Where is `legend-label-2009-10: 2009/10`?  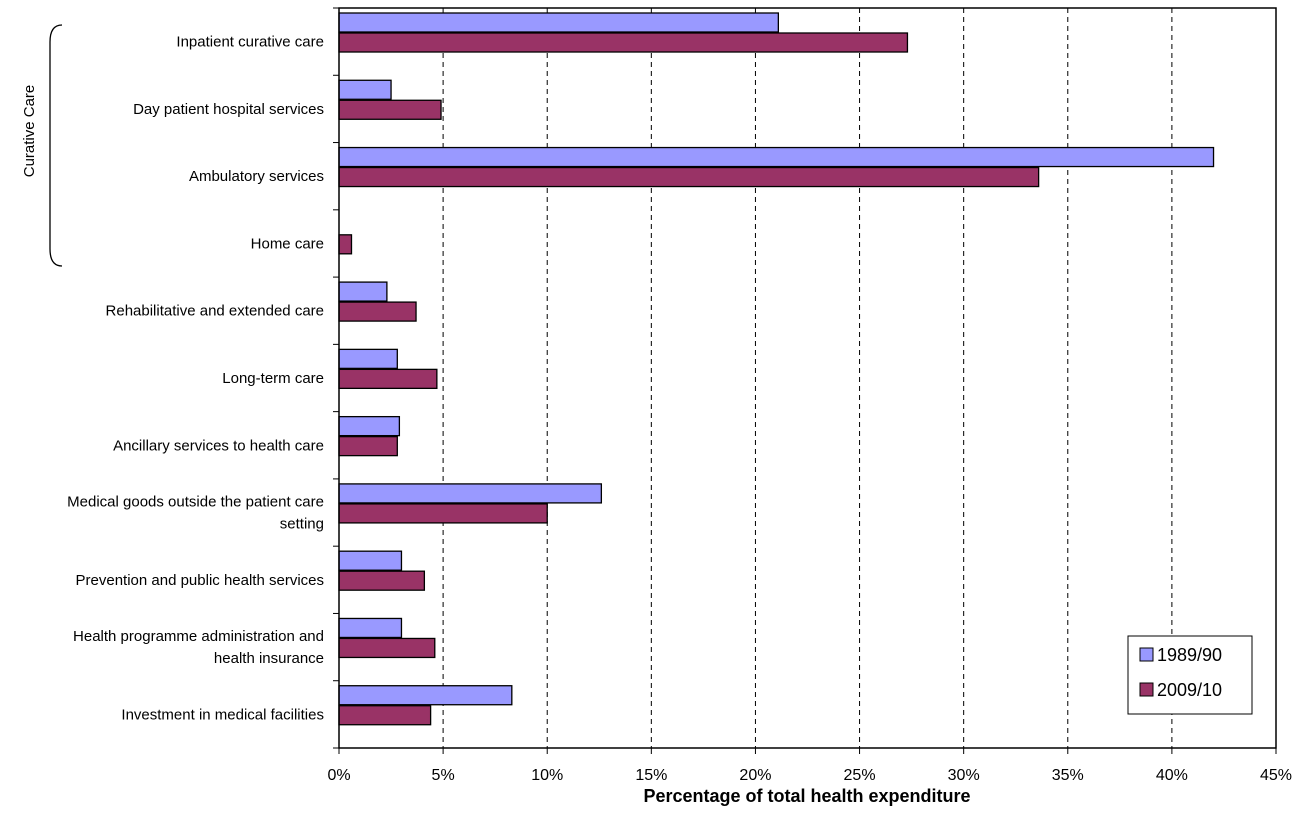
legend-label-2009-10: 2009/10 is located at coordinates (1189, 690).